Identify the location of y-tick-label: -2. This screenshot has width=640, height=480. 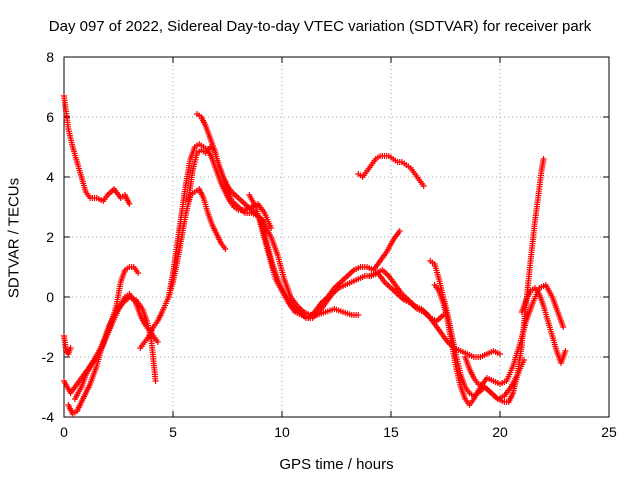
(48, 357).